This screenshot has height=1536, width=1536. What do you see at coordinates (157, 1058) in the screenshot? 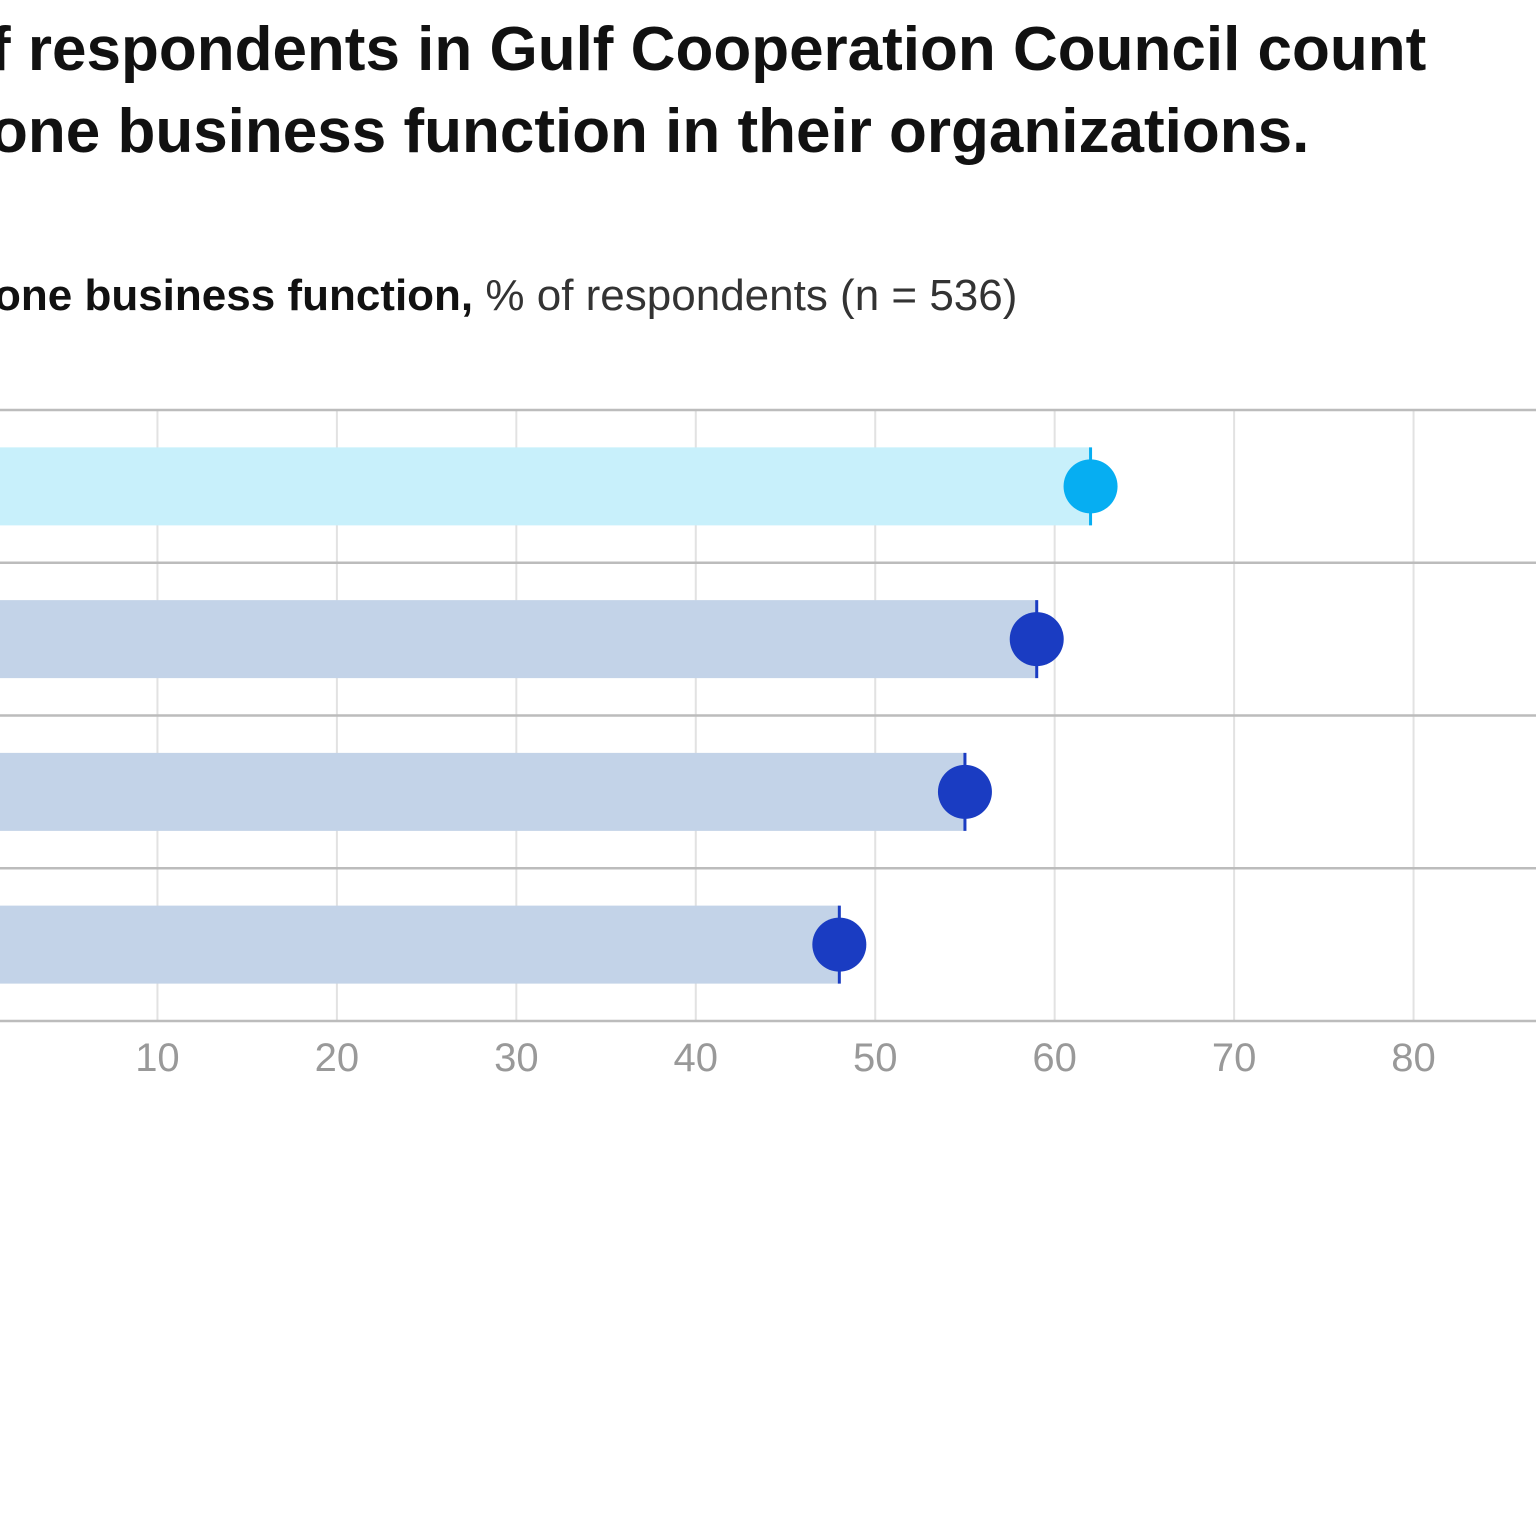
I see `x-tick-label: 10` at bounding box center [157, 1058].